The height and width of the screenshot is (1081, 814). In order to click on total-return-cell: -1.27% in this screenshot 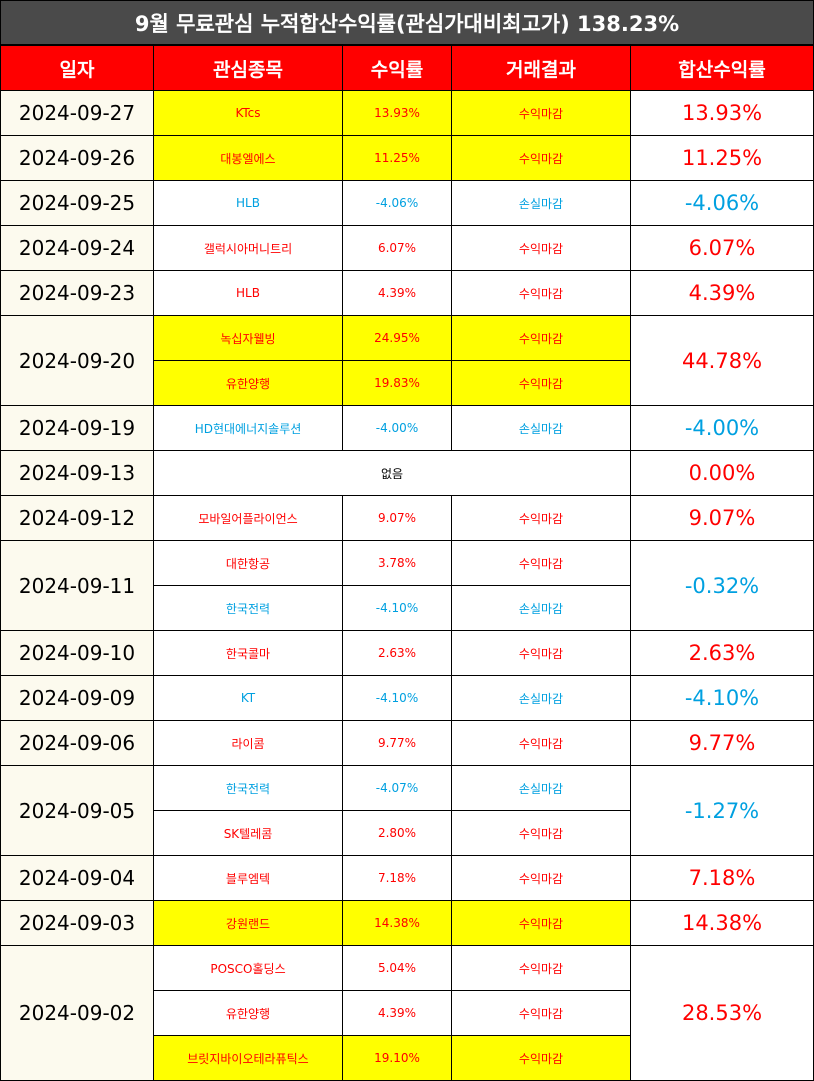, I will do `click(722, 810)`.